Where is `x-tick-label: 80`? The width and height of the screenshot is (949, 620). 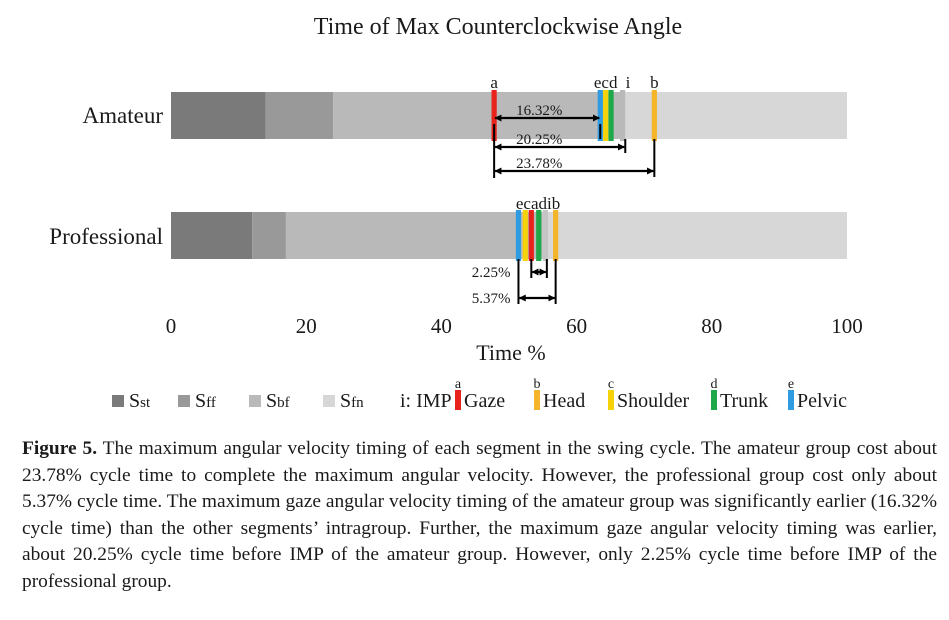 x-tick-label: 80 is located at coordinates (711, 326).